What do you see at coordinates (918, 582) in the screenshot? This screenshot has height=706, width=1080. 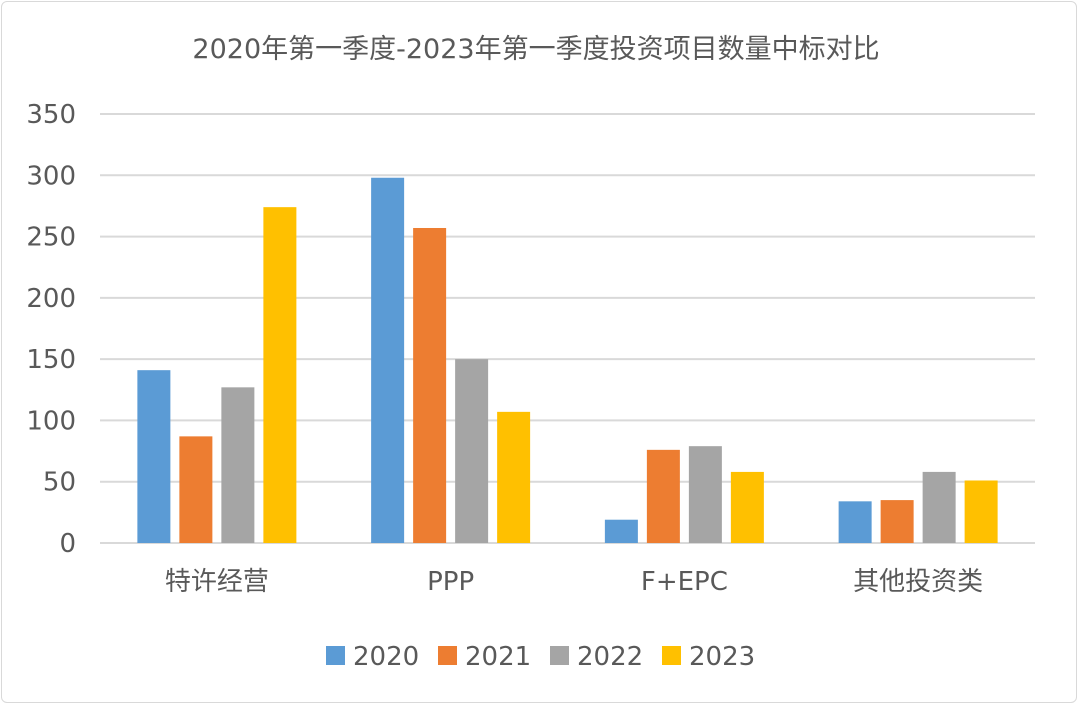 I see `x-category-label: 其他投资类` at bounding box center [918, 582].